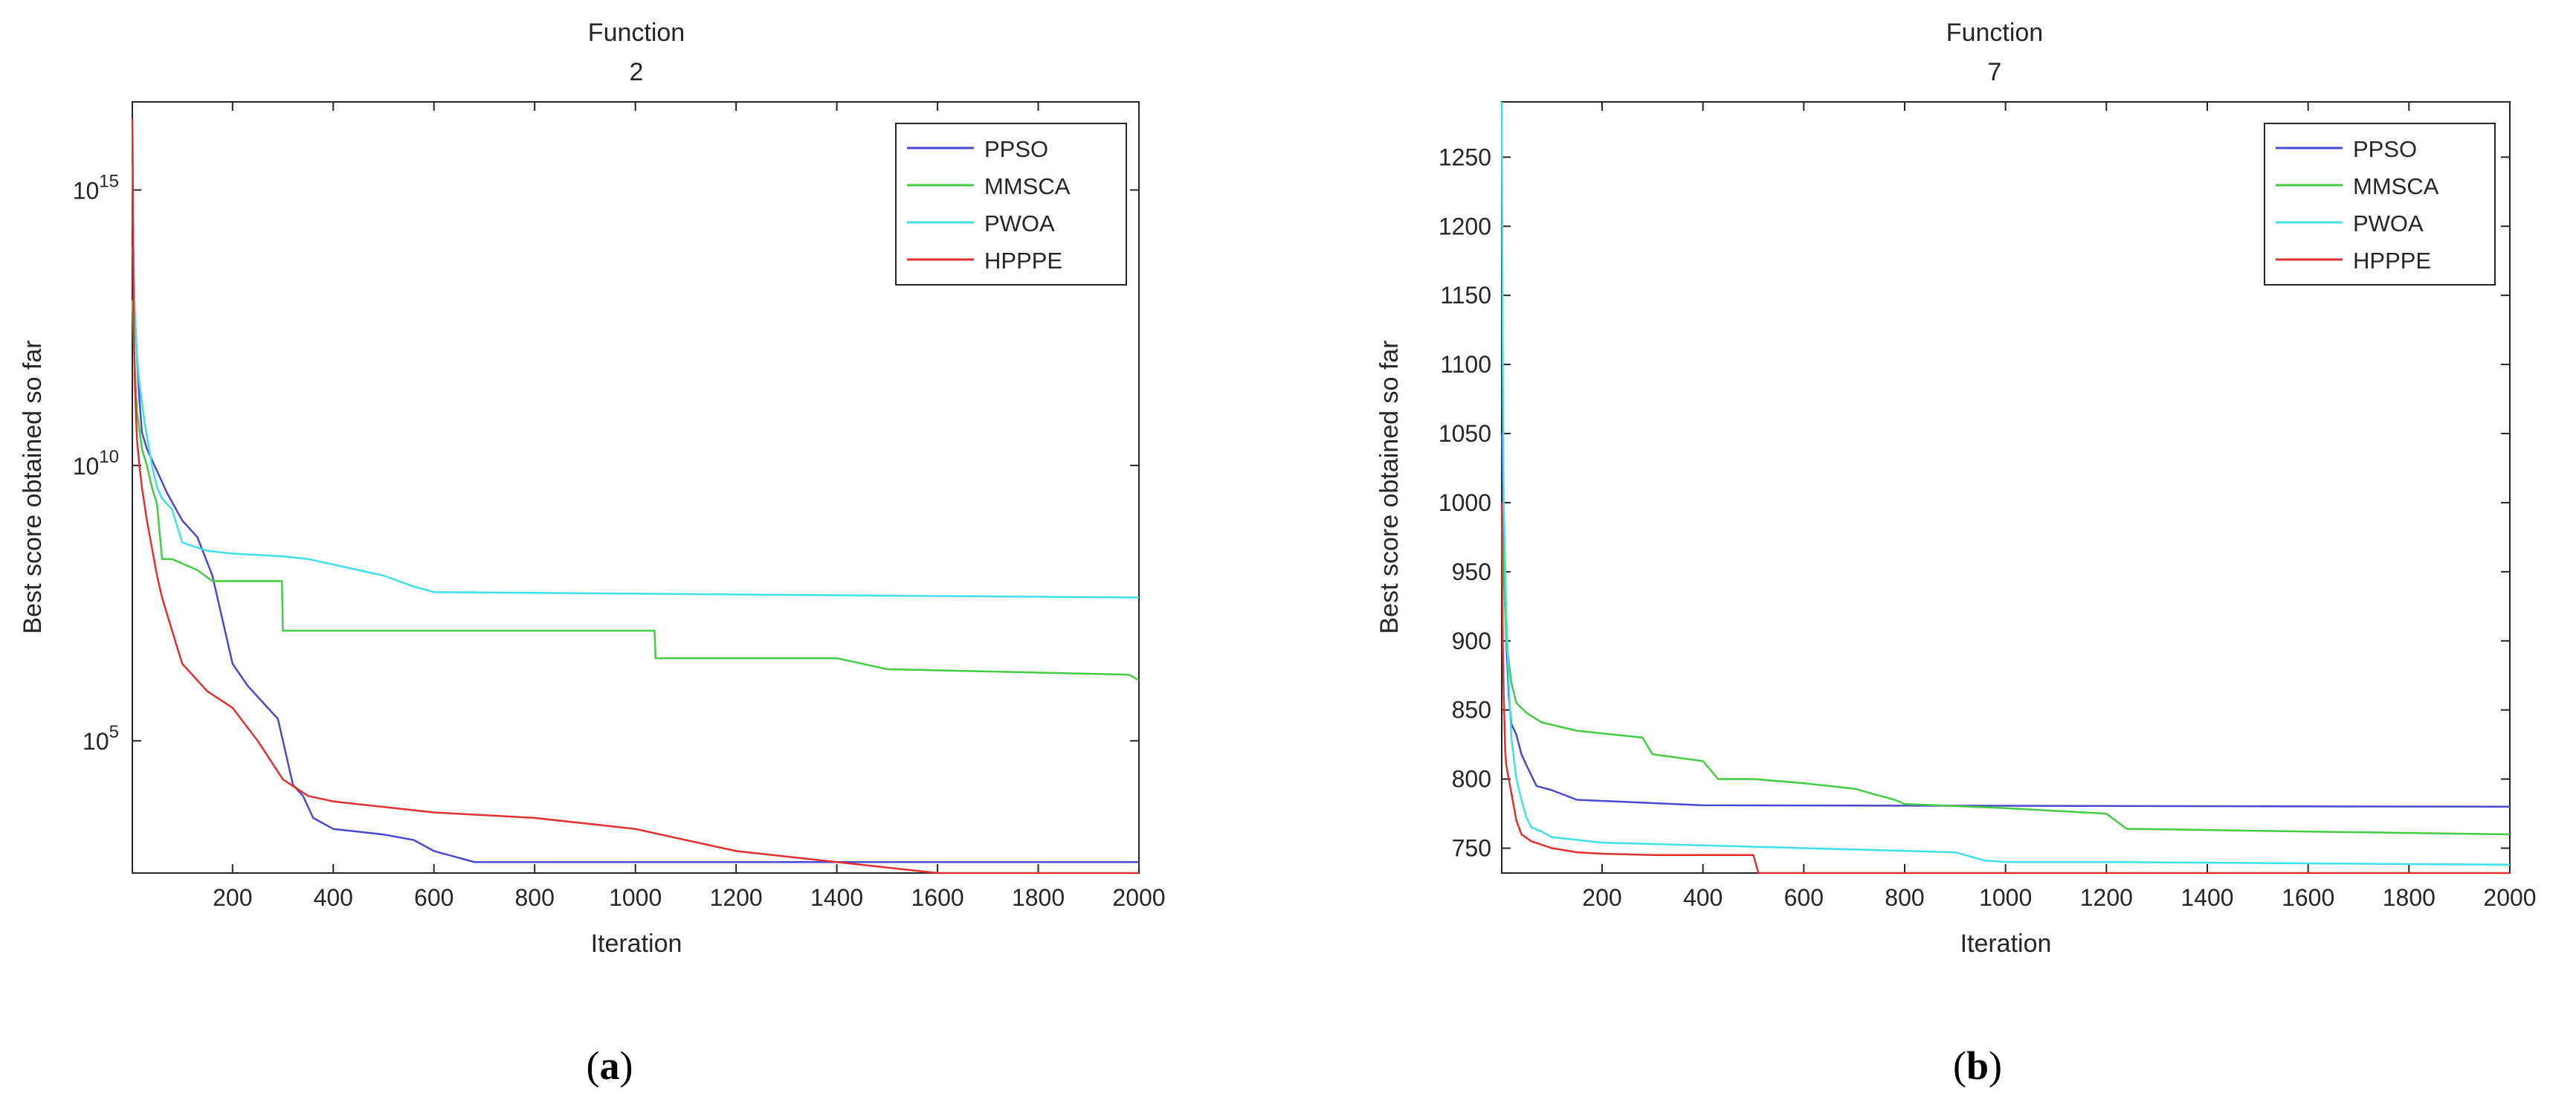 The width and height of the screenshot is (2576, 1111). What do you see at coordinates (33, 487) in the screenshot?
I see `chart-a-y-axis-label: Best score obtained so far` at bounding box center [33, 487].